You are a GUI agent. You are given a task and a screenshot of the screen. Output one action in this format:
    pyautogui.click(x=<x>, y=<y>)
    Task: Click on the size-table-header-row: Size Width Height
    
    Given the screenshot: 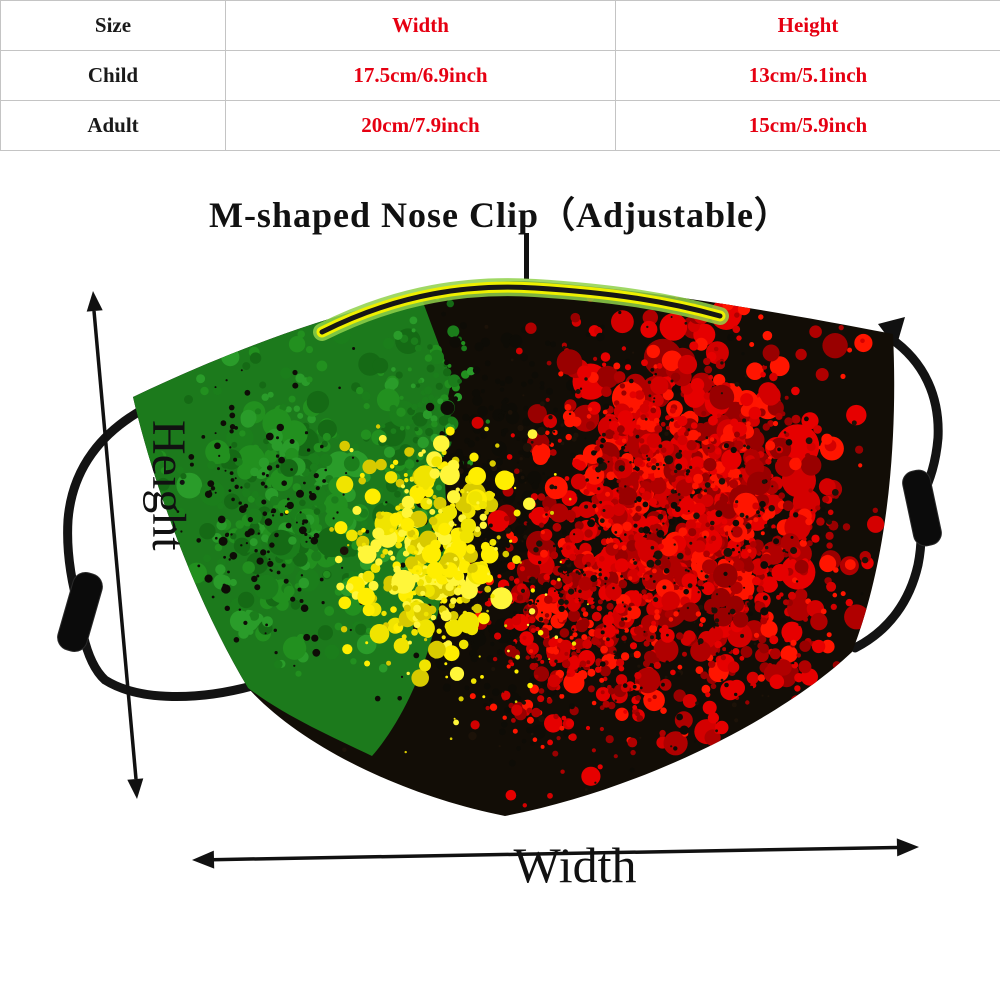 What is the action you would take?
    pyautogui.click(x=500, y=25)
    